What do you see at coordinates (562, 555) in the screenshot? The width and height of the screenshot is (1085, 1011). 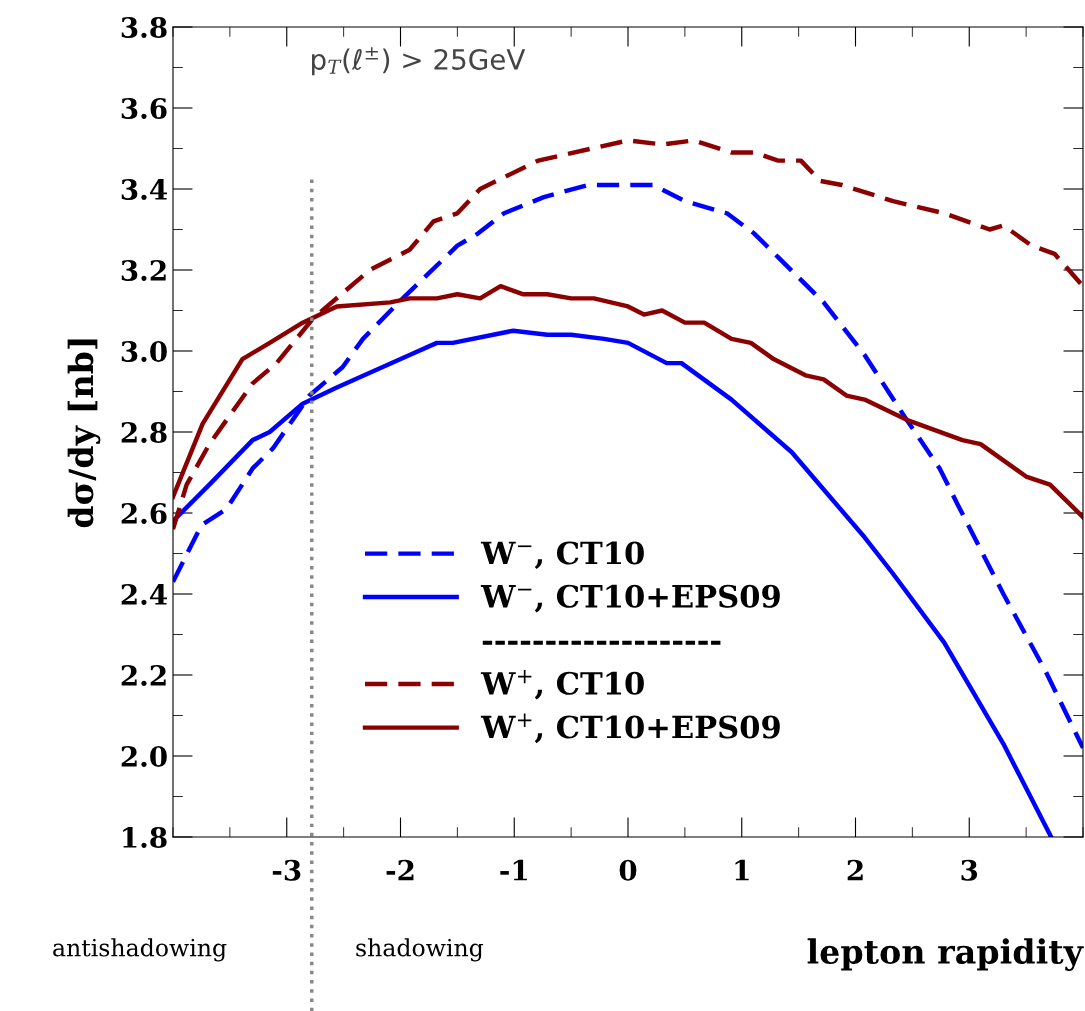 I see `legend-label: W$^{−}$, CT10` at bounding box center [562, 555].